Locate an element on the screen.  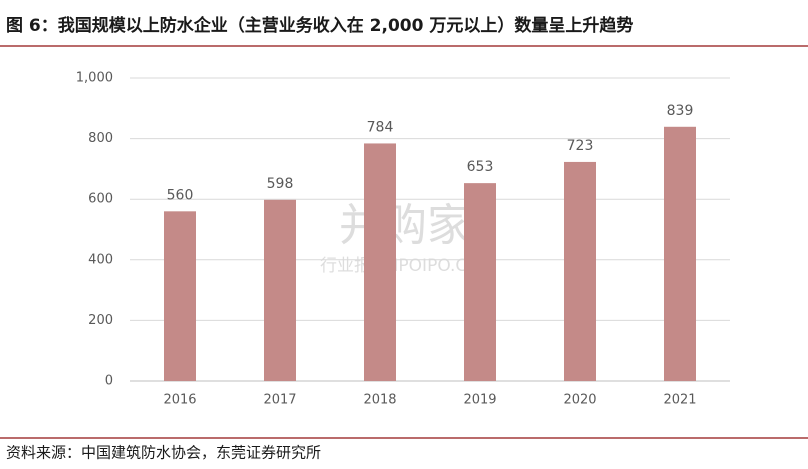
y-tick-label: 800 is located at coordinates (100, 138).